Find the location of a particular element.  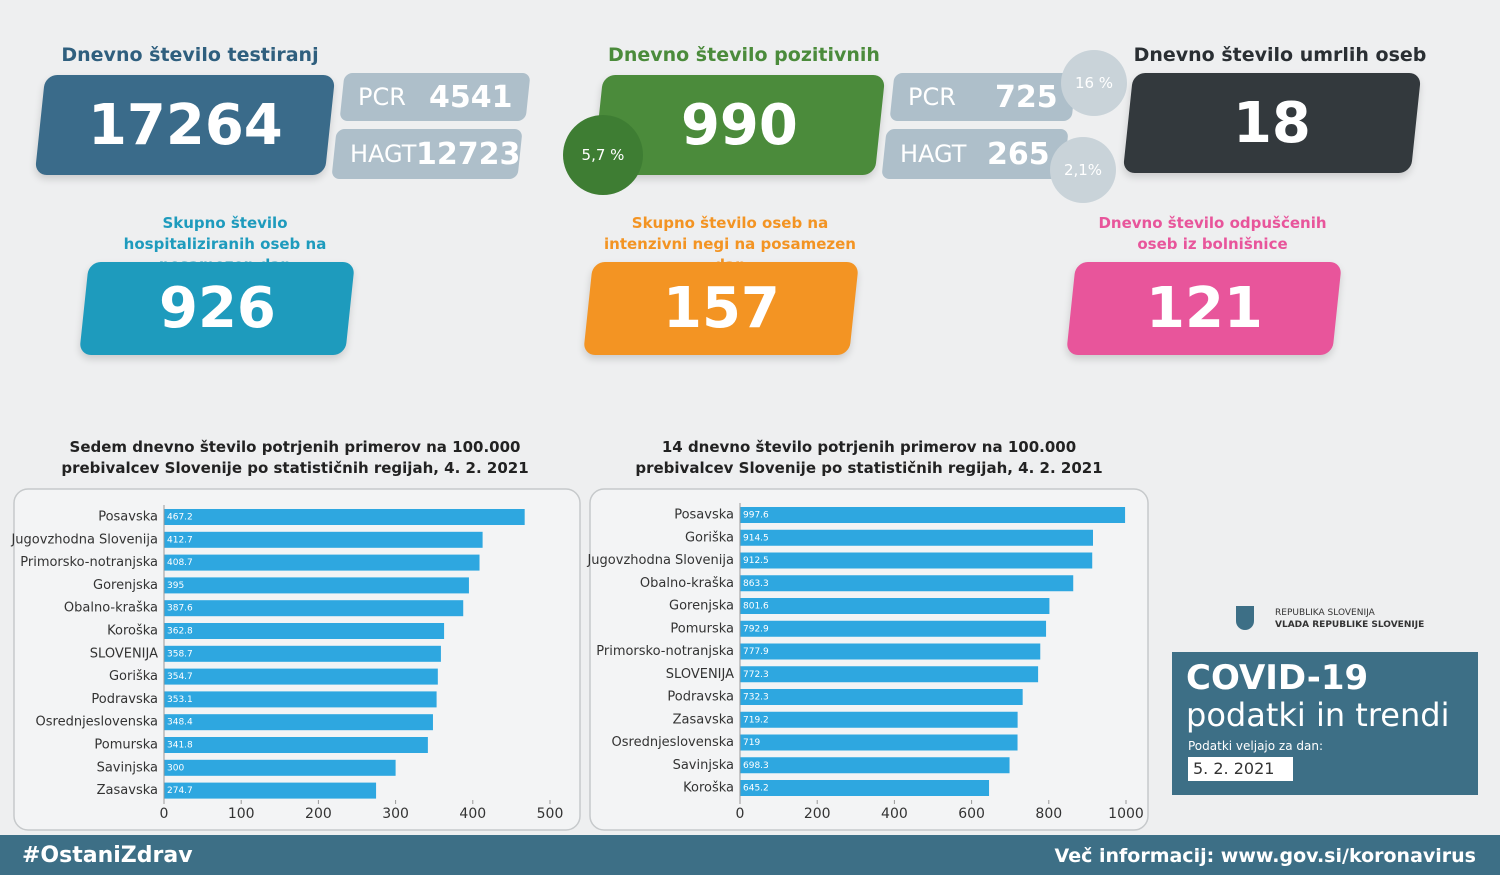

pcr-value: 4541 is located at coordinates (470, 97).